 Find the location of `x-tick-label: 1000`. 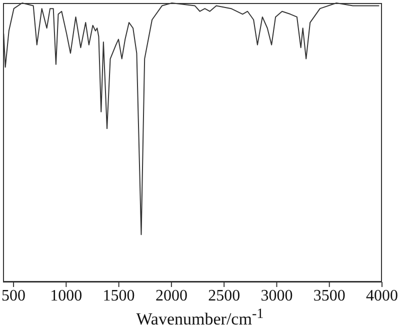

x-tick-label: 1000 is located at coordinates (66, 295).